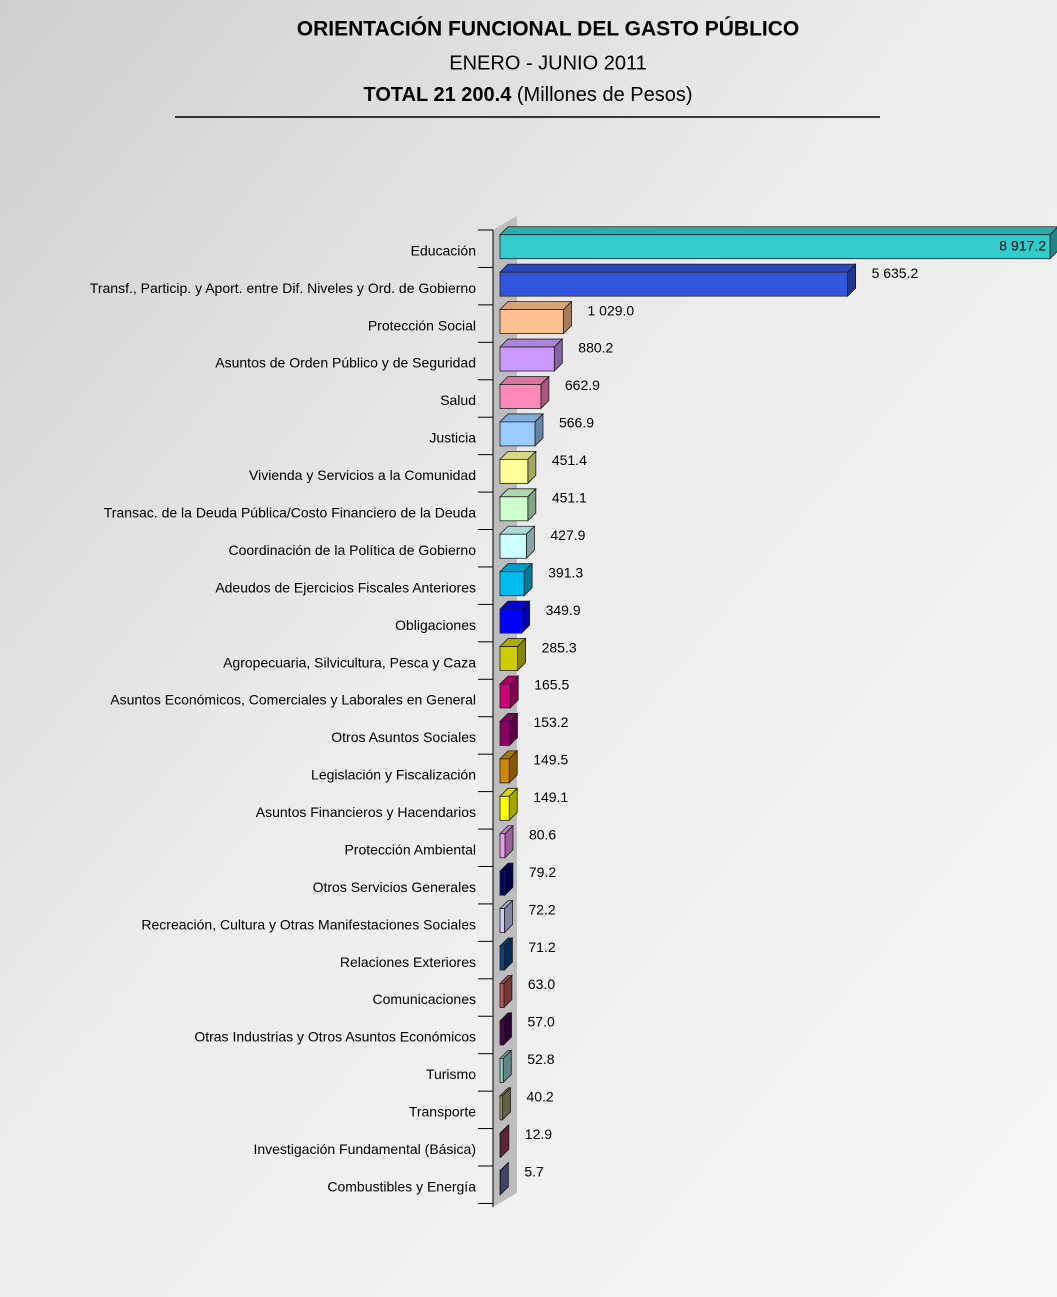 The width and height of the screenshot is (1057, 1297). Describe the element at coordinates (569, 460) in the screenshot. I see `value-label: 451.4` at that location.